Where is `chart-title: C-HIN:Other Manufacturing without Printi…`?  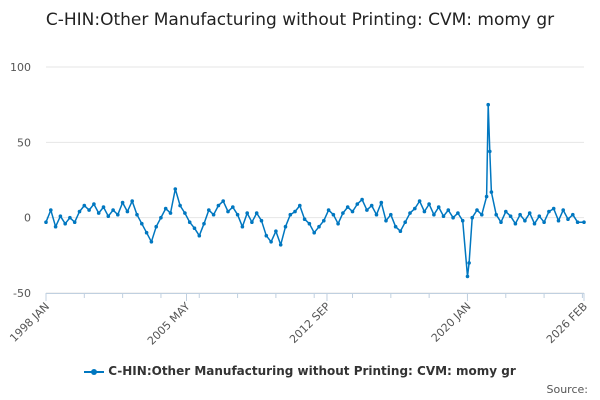
chart-title: C-HIN:Other Manufacturing without Printi… is located at coordinates (300, 20).